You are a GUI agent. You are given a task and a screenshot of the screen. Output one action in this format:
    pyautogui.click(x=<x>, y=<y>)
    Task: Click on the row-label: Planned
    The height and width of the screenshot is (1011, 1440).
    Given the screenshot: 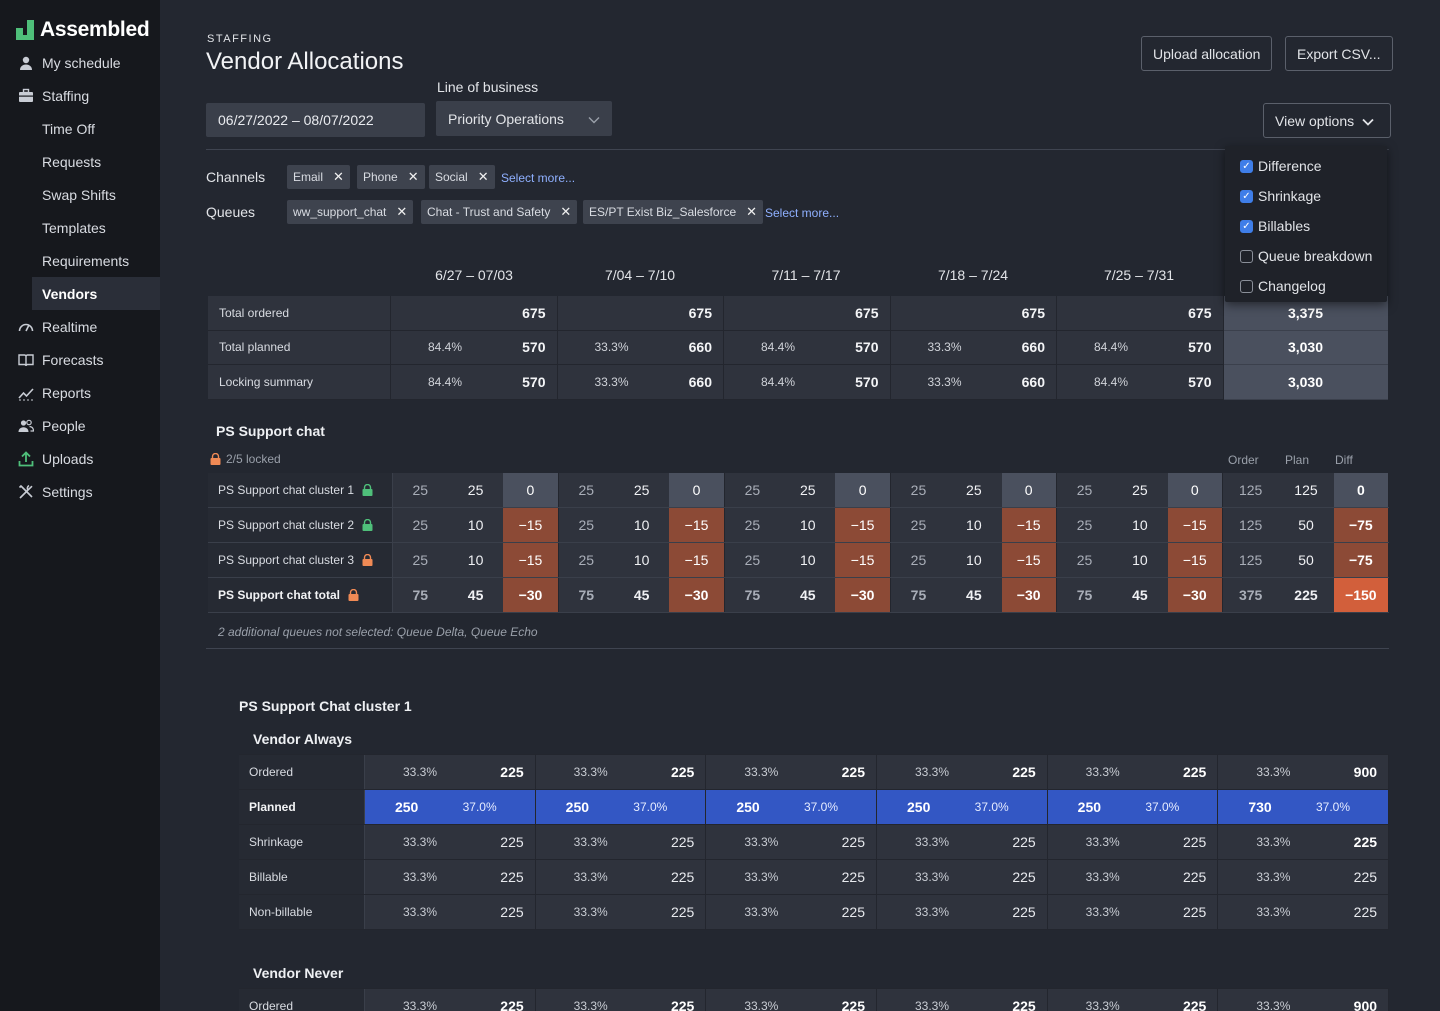 What is the action you would take?
    pyautogui.click(x=302, y=807)
    